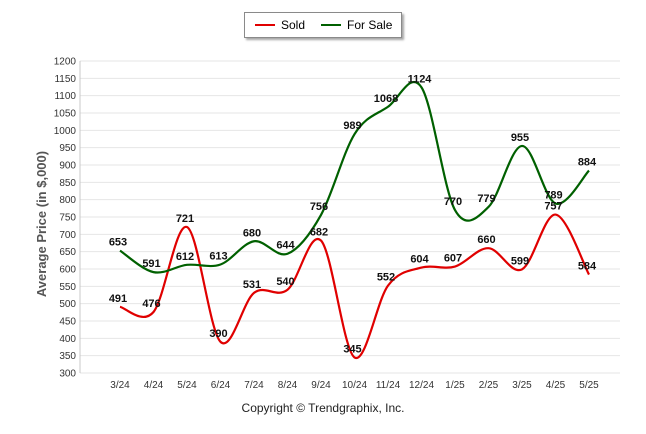 Image resolution: width=646 pixels, height=434 pixels. I want to click on data-label-sold: 604, so click(419, 260).